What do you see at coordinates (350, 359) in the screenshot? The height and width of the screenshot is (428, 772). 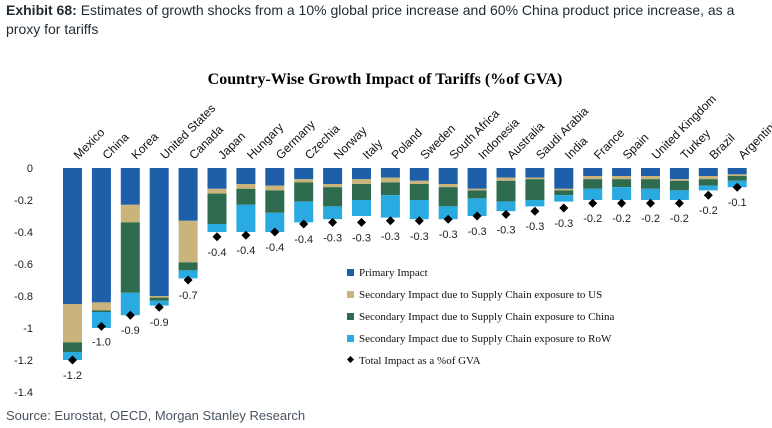 I see `legend-marker` at bounding box center [350, 359].